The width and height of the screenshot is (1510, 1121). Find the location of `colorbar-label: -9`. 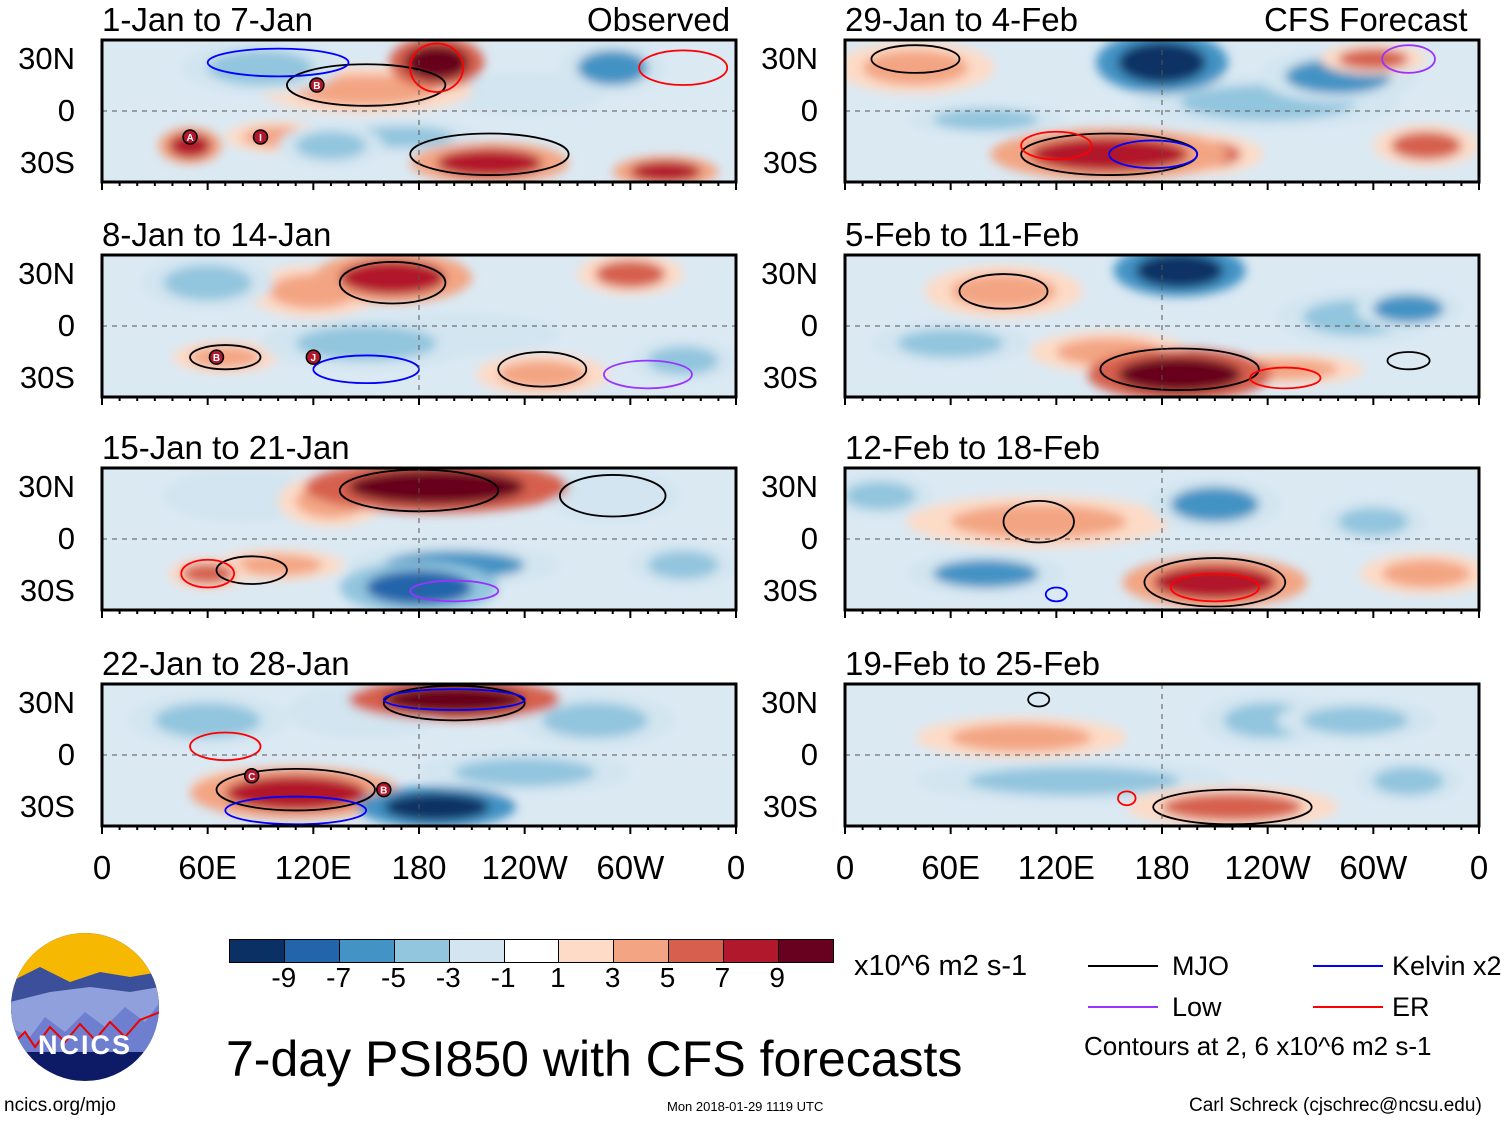

colorbar-label: -9 is located at coordinates (284, 977).